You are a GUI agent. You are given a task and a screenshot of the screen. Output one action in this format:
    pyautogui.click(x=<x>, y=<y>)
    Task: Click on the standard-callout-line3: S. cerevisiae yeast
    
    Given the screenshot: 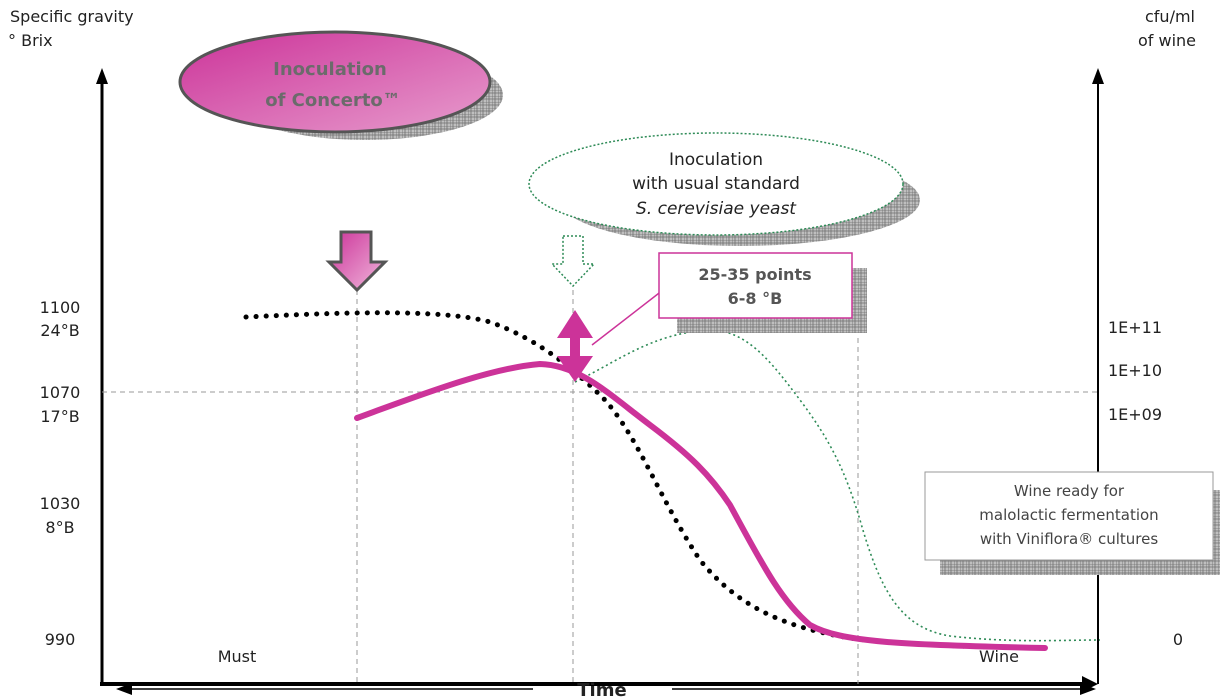 What is the action you would take?
    pyautogui.click(x=716, y=209)
    